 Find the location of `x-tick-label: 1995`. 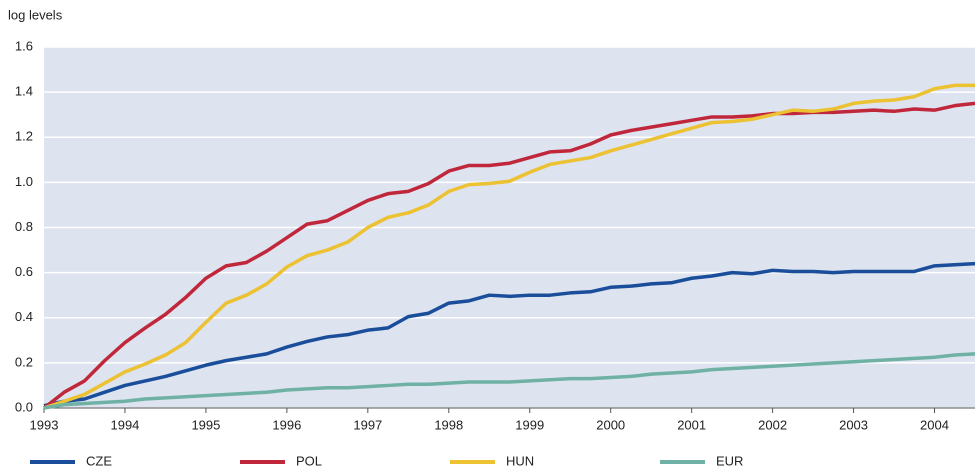

x-tick-label: 1995 is located at coordinates (205, 424).